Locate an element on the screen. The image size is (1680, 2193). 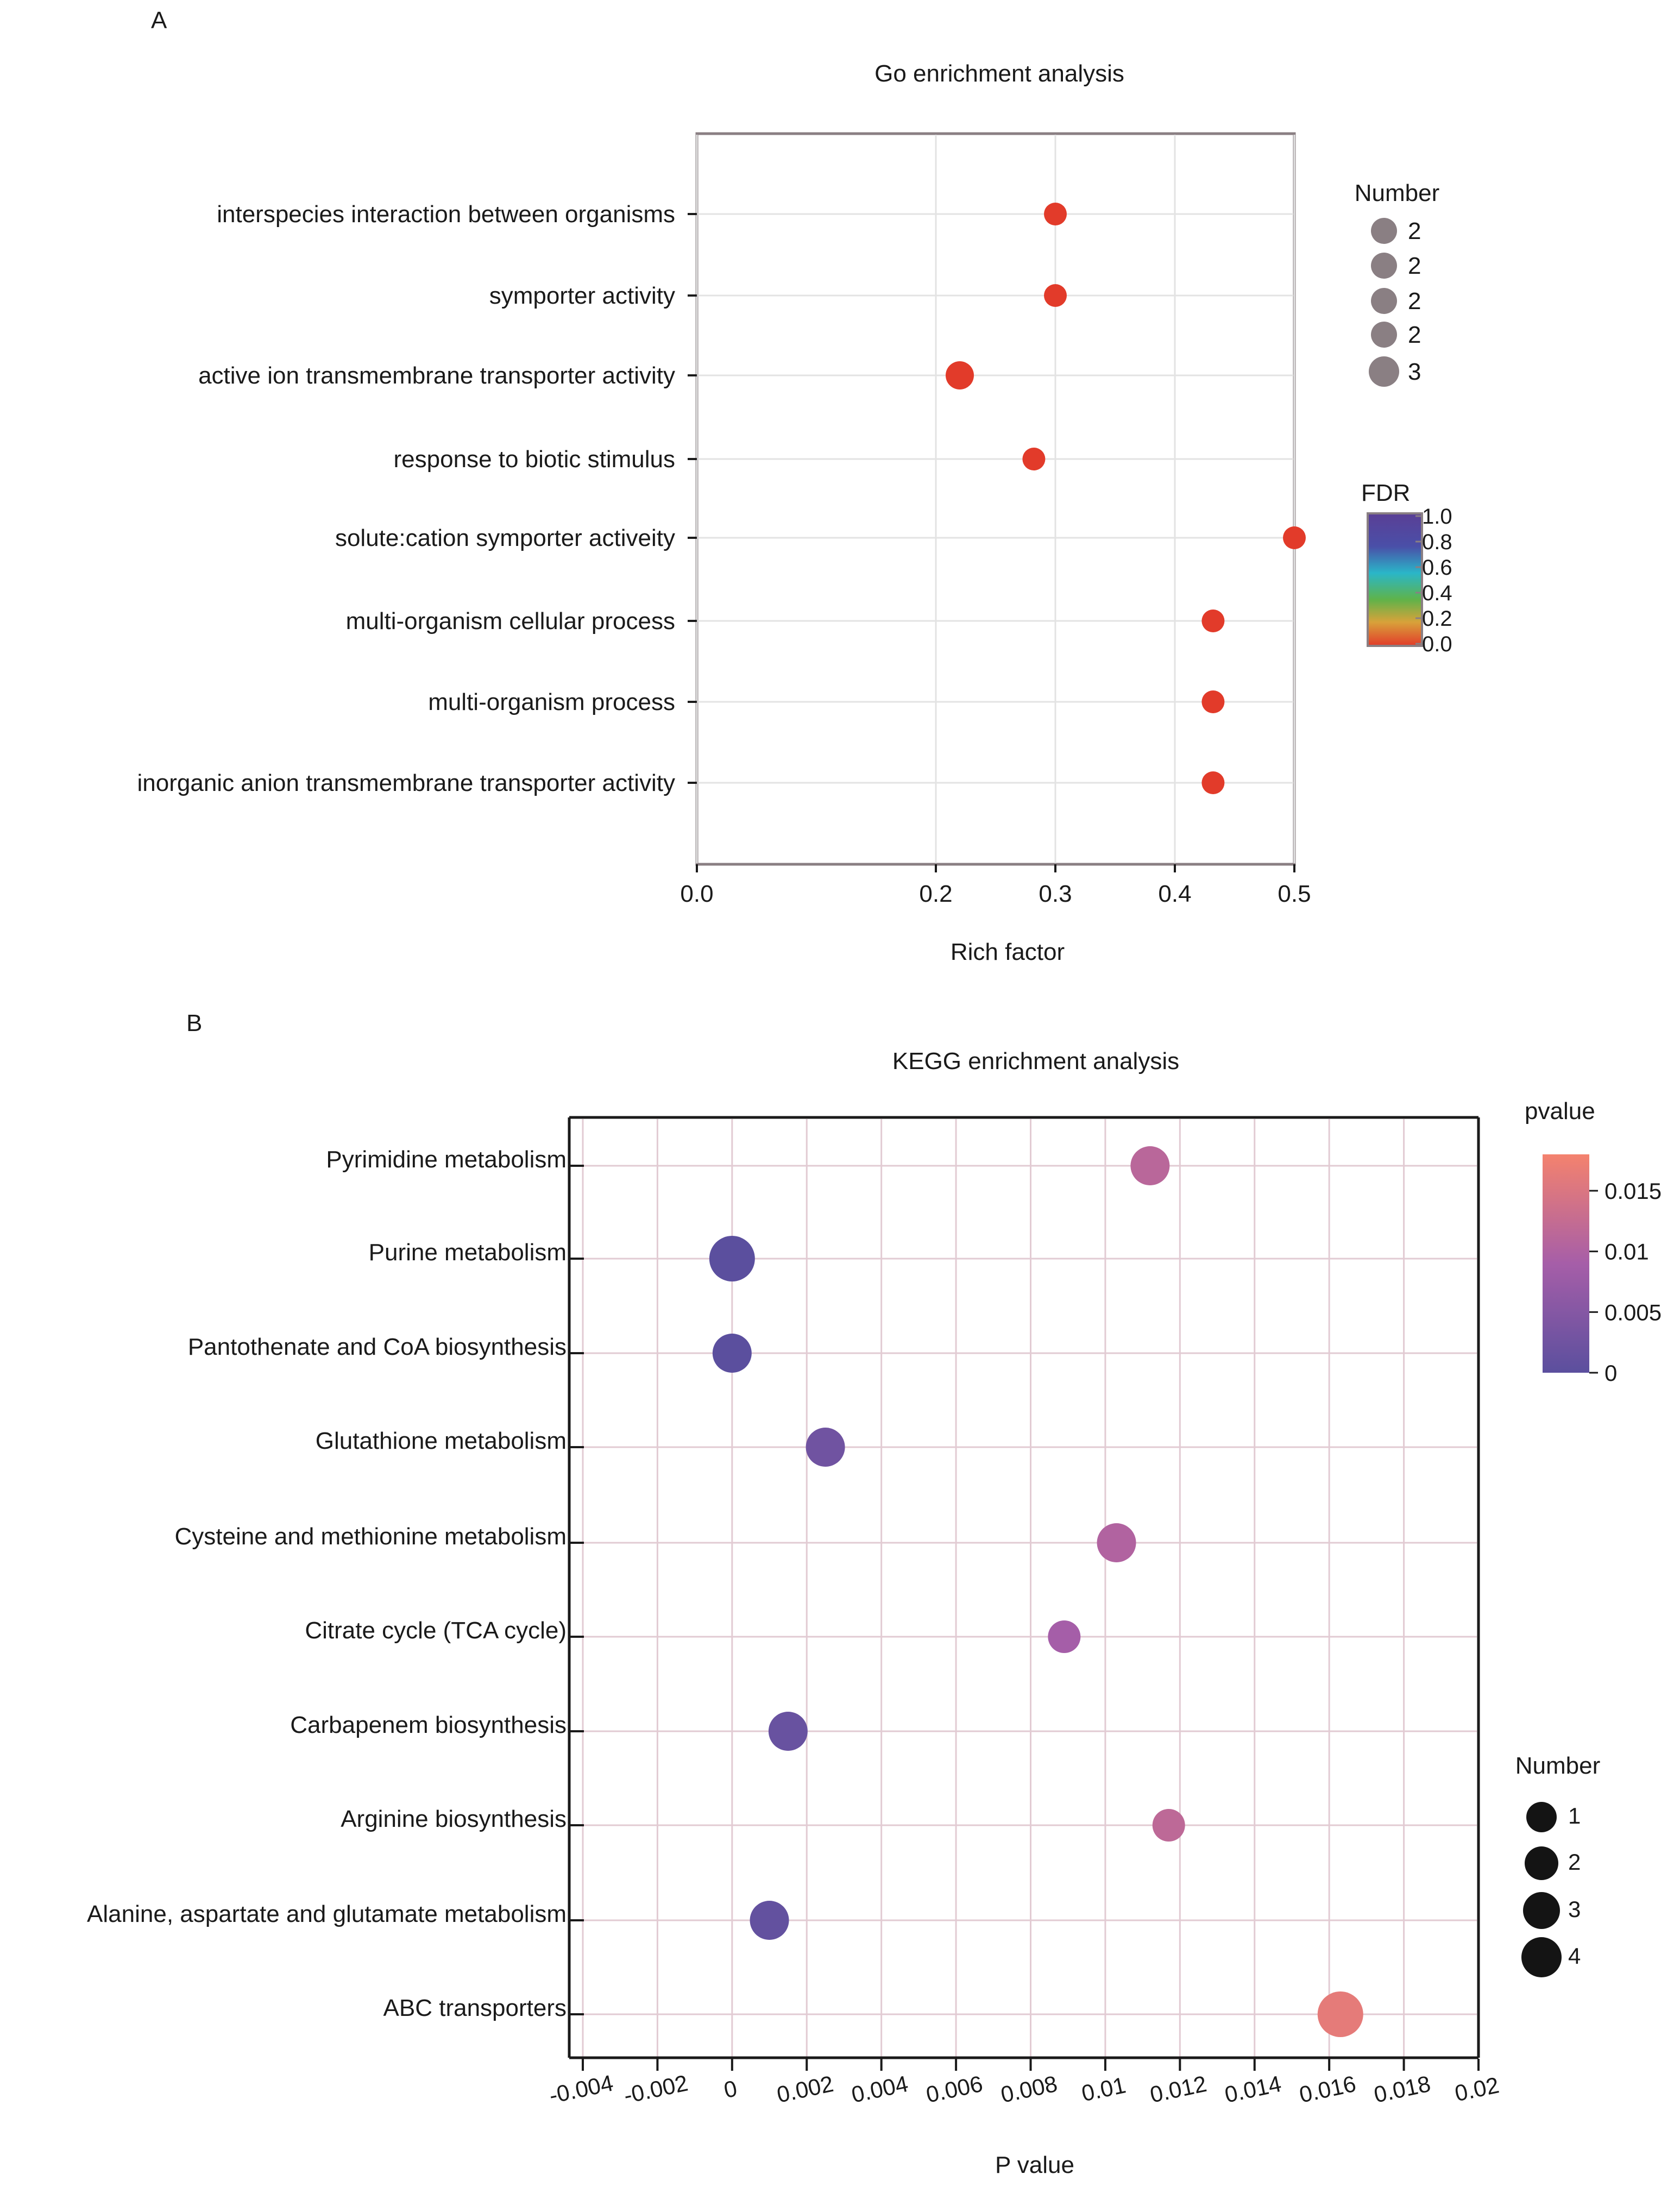
panel-a-xlabel: Rich factor is located at coordinates (1008, 952).